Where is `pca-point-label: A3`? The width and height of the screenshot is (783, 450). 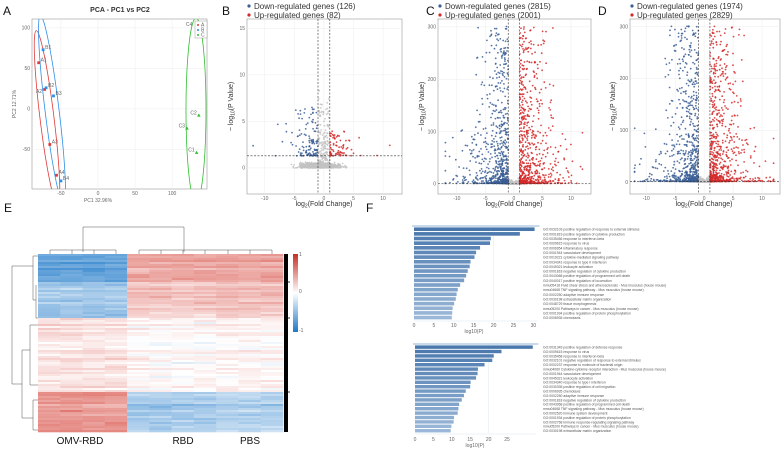
pca-point-label: A3 is located at coordinates (55, 142).